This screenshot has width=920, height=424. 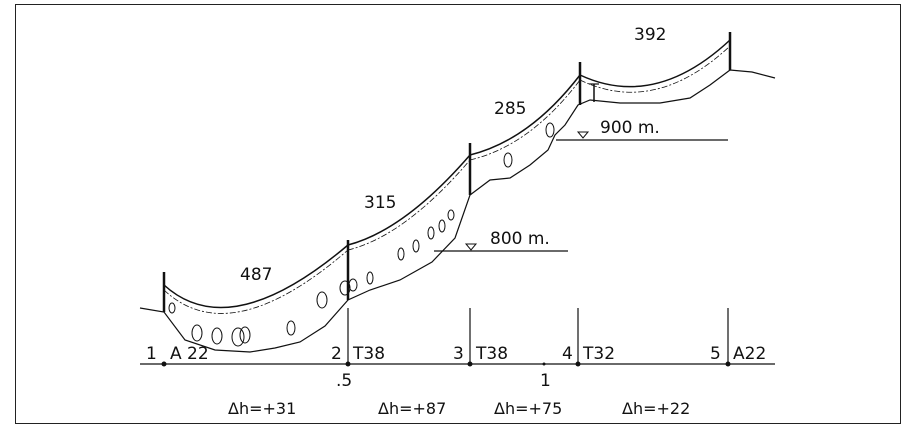 I want to click on tower-number-5: 5, so click(x=715, y=354).